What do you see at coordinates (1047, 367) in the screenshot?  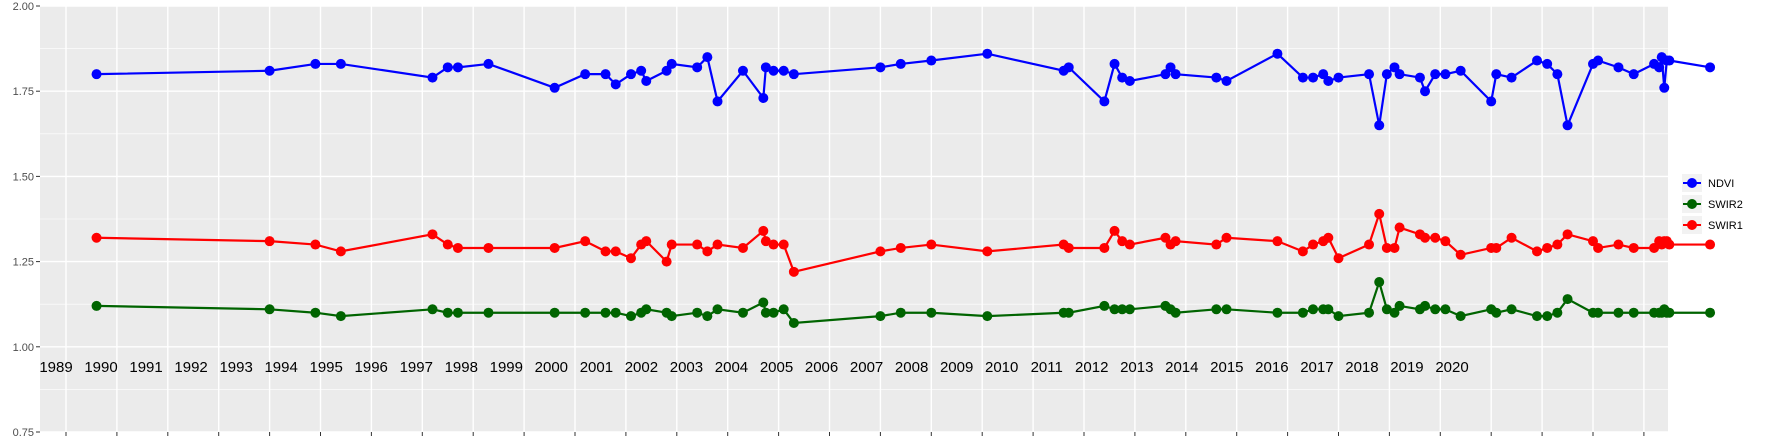 I see `year-label: 2011` at bounding box center [1047, 367].